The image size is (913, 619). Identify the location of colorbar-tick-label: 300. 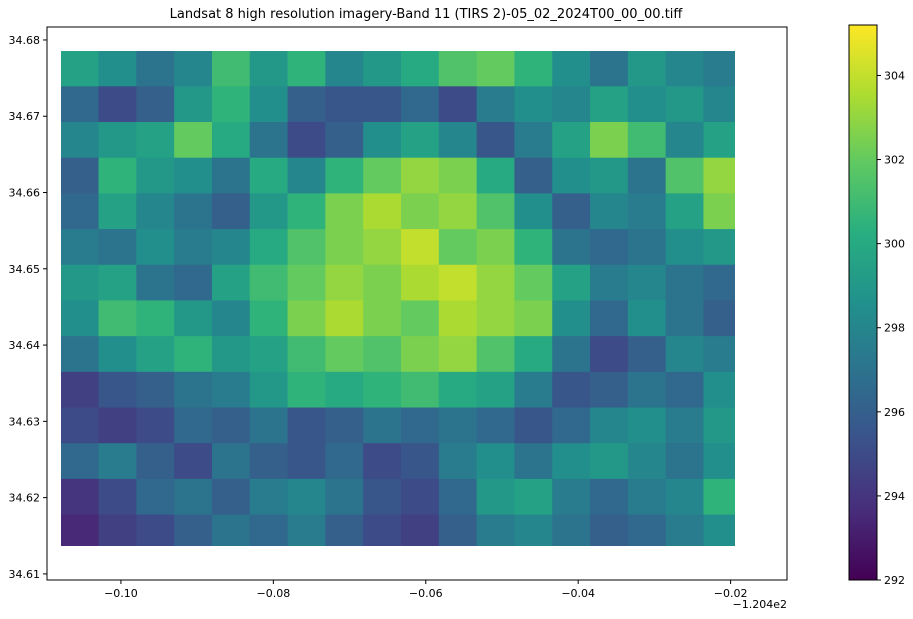
(894, 244).